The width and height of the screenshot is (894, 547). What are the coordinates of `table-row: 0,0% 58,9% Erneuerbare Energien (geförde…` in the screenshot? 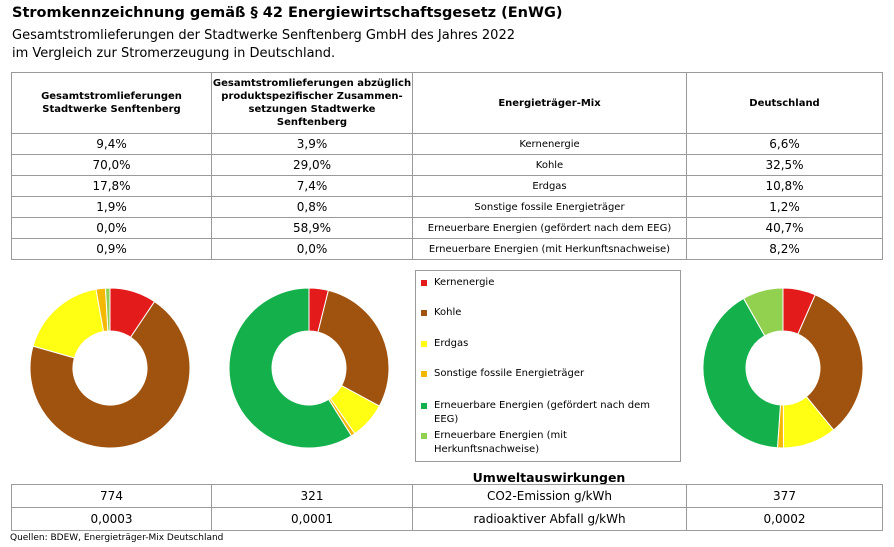 It's located at (447, 228).